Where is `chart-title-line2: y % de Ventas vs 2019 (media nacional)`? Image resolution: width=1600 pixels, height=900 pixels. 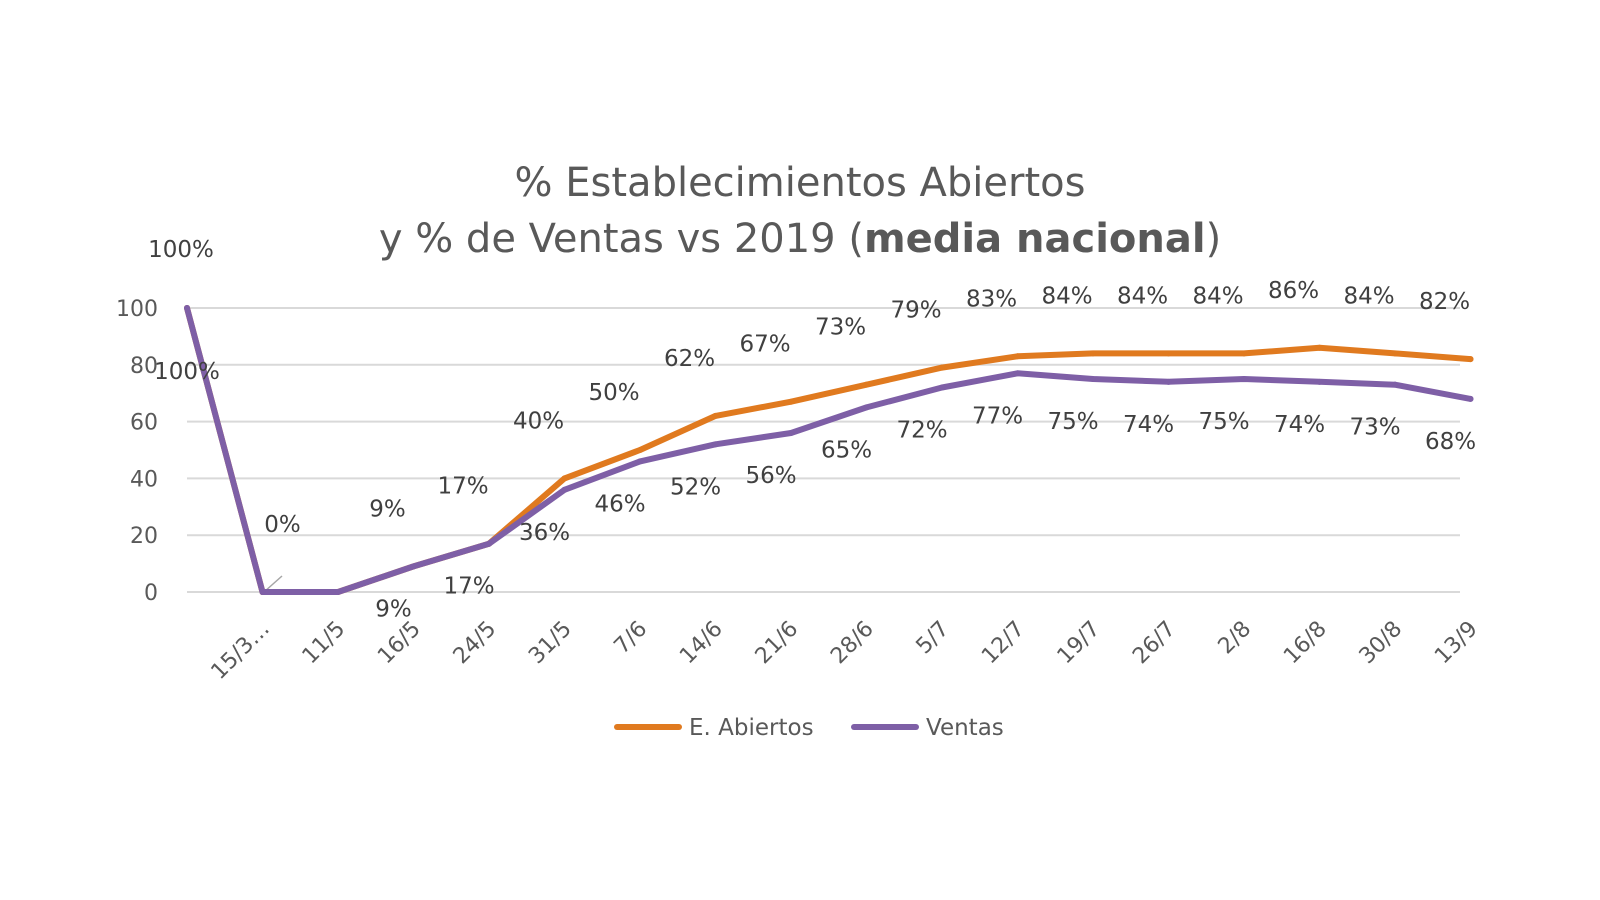
chart-title-line2: y % de Ventas vs 2019 (media nacional) is located at coordinates (800, 239).